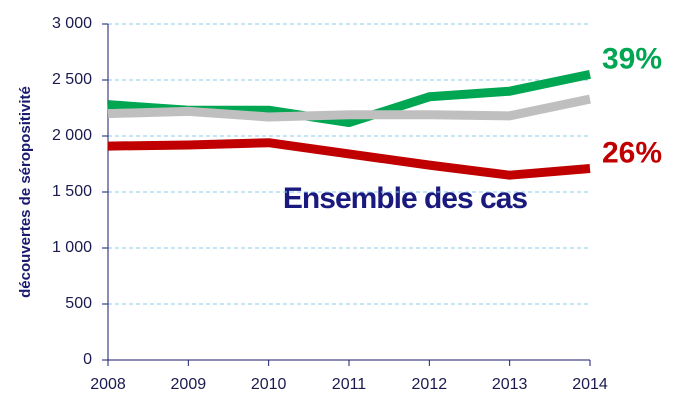 The width and height of the screenshot is (682, 405). What do you see at coordinates (87, 359) in the screenshot?
I see `y-tick-label: 0` at bounding box center [87, 359].